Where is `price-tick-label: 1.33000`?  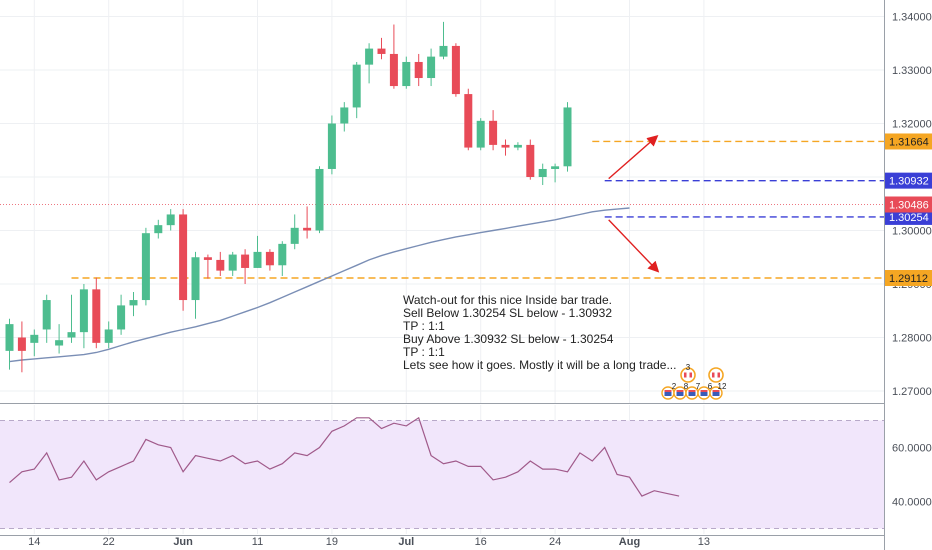 price-tick-label: 1.33000 is located at coordinates (912, 71).